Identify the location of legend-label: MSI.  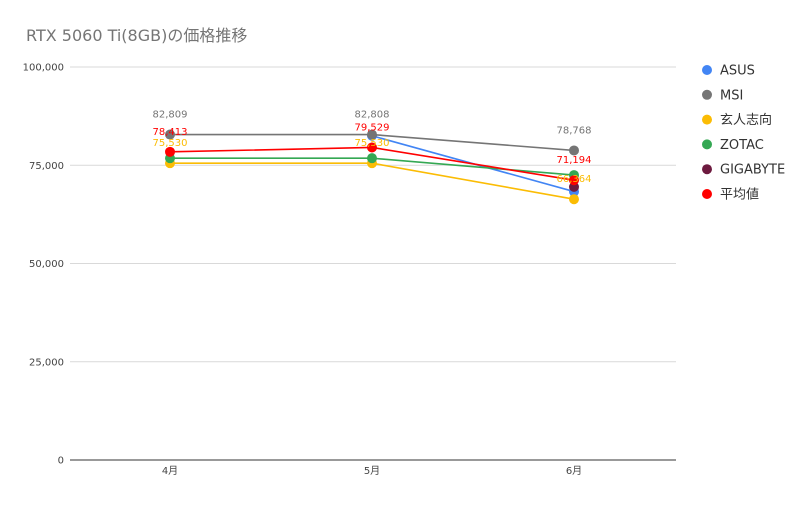
(731, 95).